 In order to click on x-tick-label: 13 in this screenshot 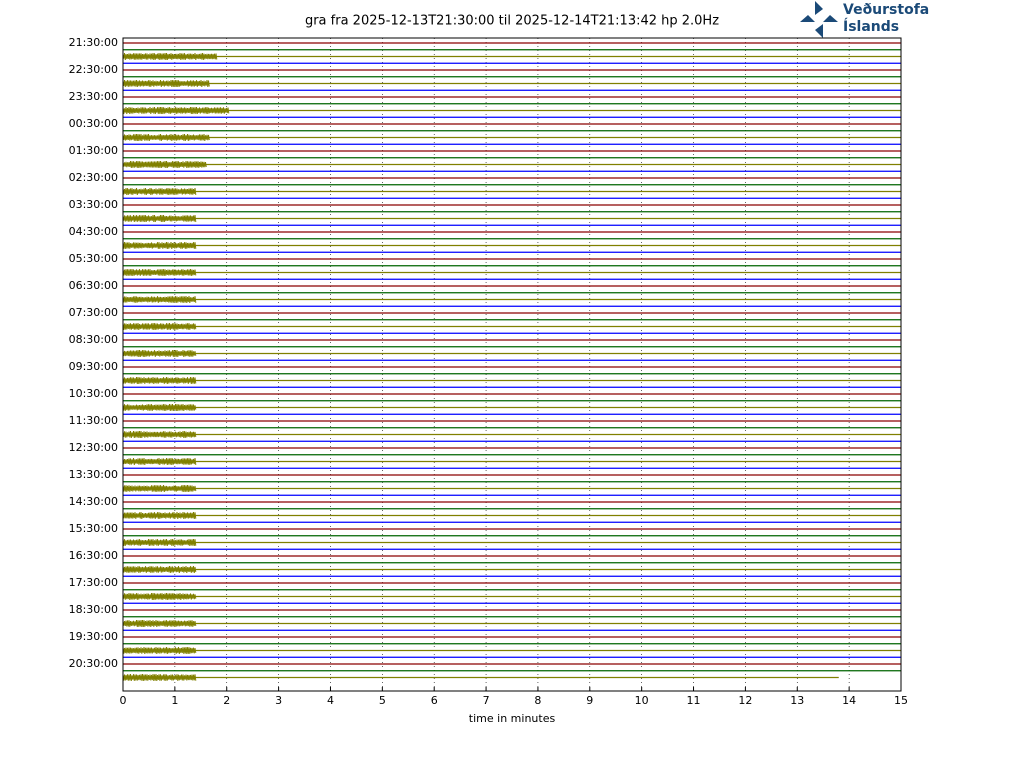, I will do `click(797, 700)`.